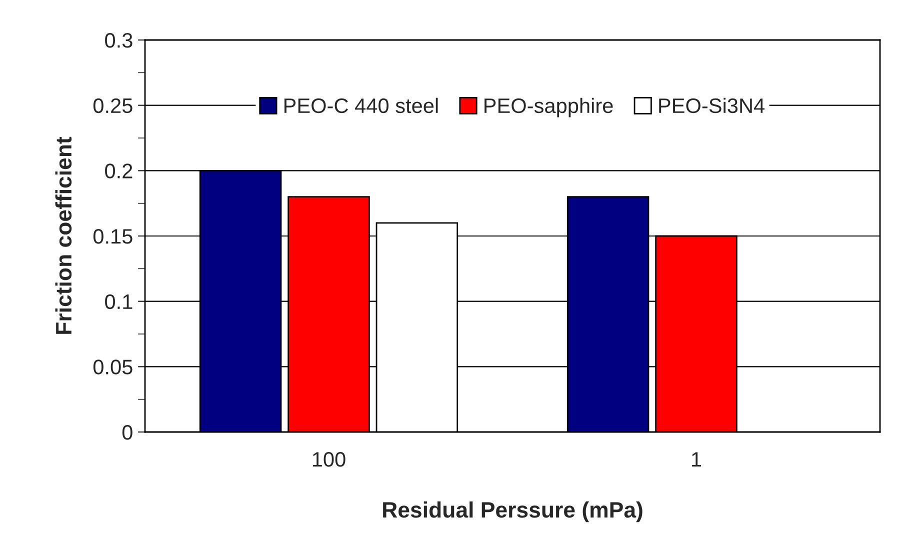 This screenshot has width=899, height=538. What do you see at coordinates (548, 108) in the screenshot?
I see `legend-label: PEO-sapphire` at bounding box center [548, 108].